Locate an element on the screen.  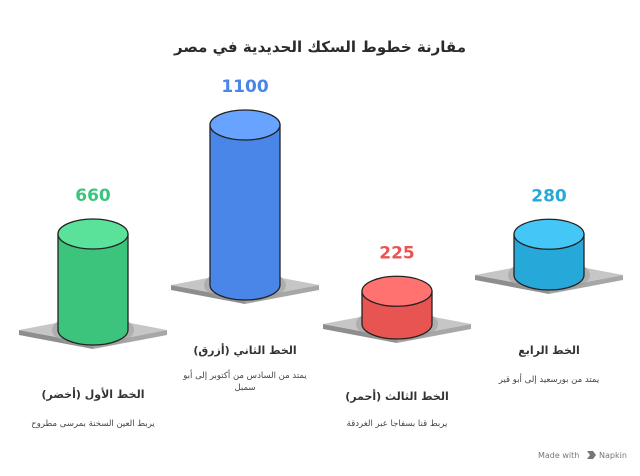
bar-2-description: يمتد من السادس من أكتوبر إلى أبو is located at coordinates (244, 375).